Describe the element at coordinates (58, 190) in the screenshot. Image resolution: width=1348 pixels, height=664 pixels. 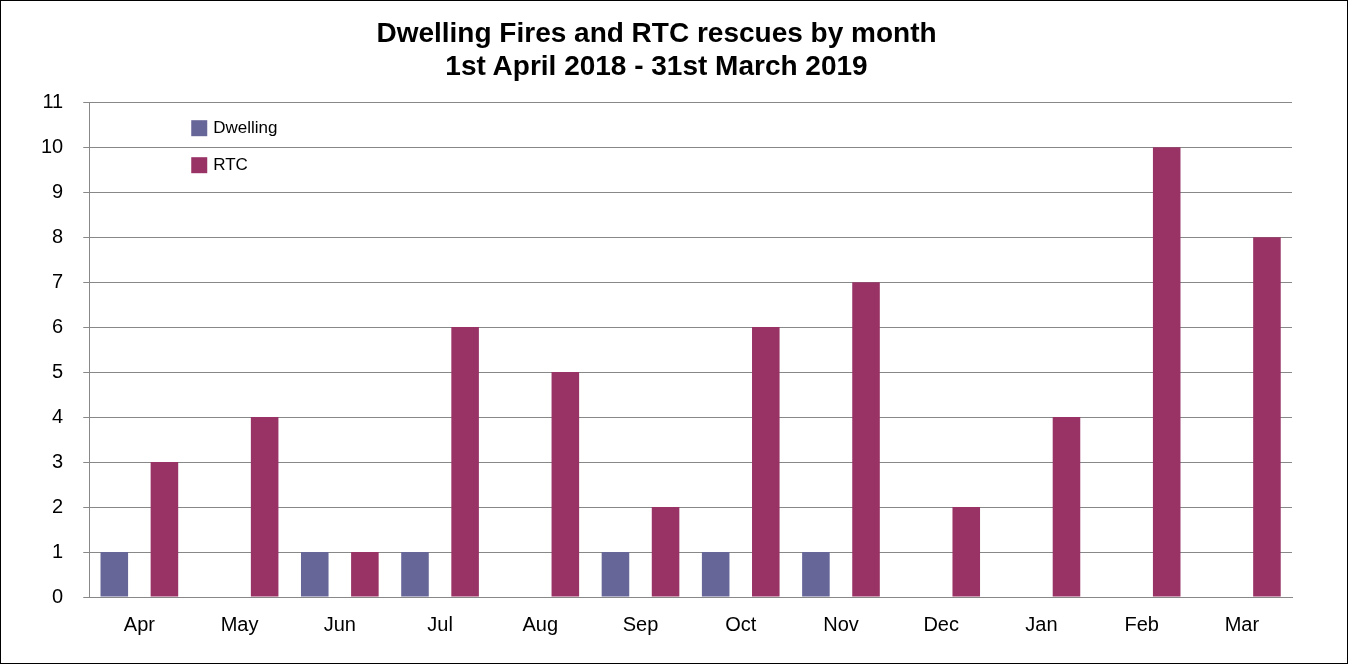
I see `y-tick-label: 9` at that location.